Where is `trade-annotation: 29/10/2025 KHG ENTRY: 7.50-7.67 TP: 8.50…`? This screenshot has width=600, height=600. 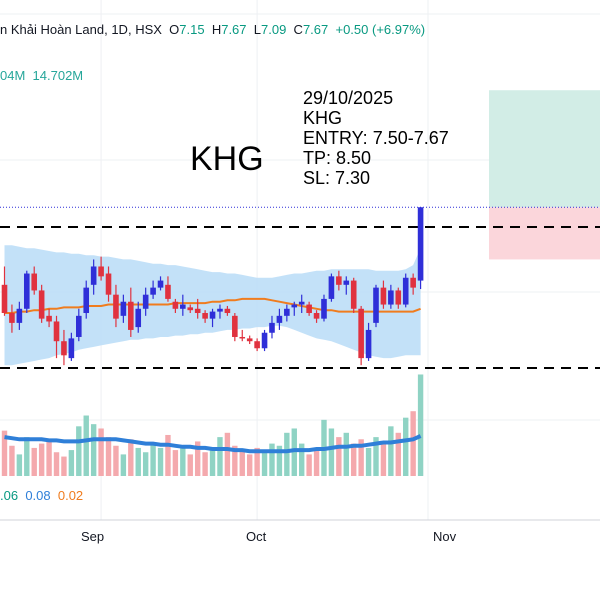 trade-annotation: 29/10/2025 KHG ENTRY: 7.50-7.67 TP: 8.50… is located at coordinates (376, 138).